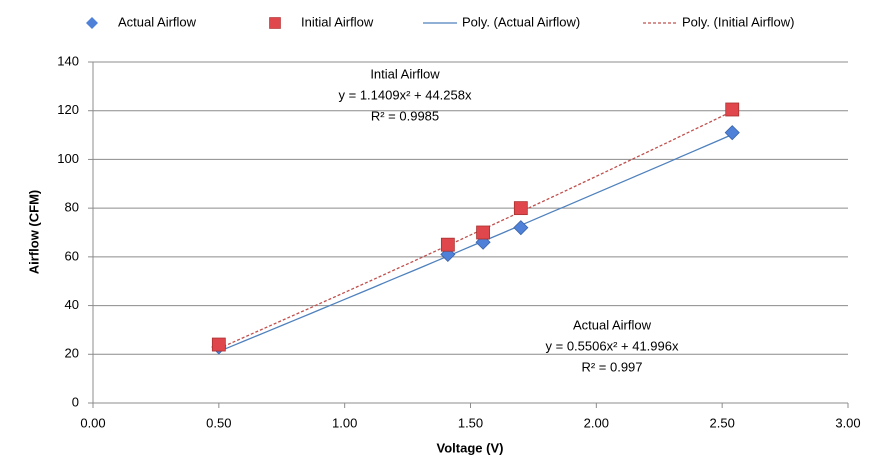 This screenshot has height=466, width=885. Describe the element at coordinates (157, 21) in the screenshot. I see `legend-label: Actual Airflow` at that location.